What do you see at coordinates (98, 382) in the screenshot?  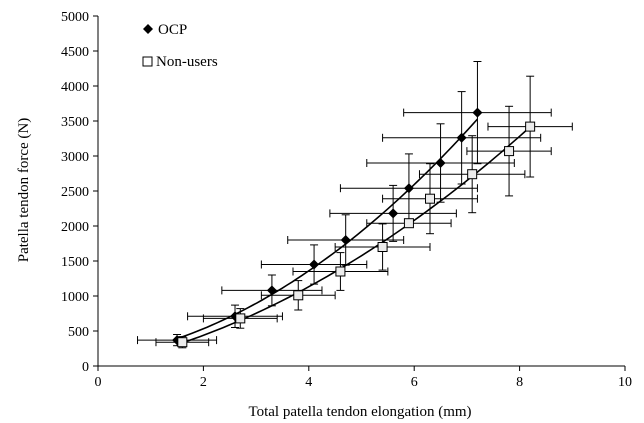 I see `x-tick-label: 0` at bounding box center [98, 382].